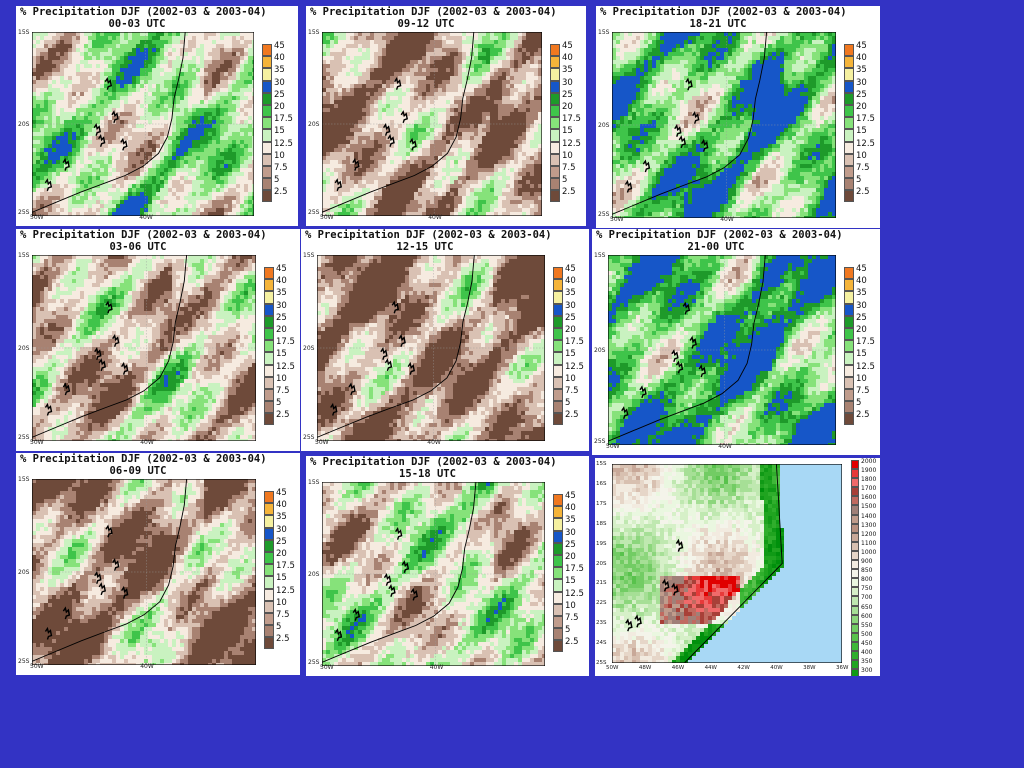 The image size is (1024, 768). Describe the element at coordinates (865, 500) in the screenshot. I see `legend-item: 1600` at that location.